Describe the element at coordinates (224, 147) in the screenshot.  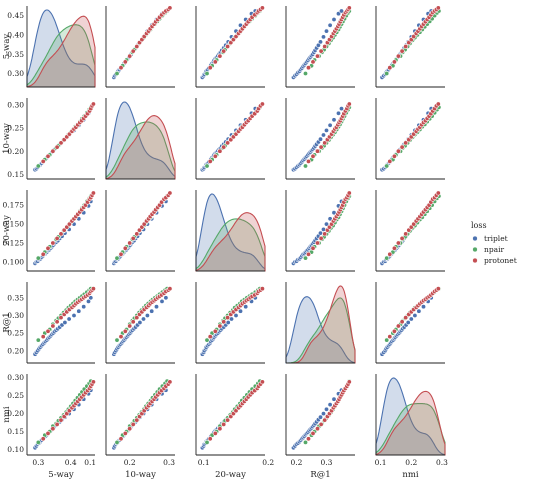
I see `point-protonet-3-20-way-10-way` at that location.